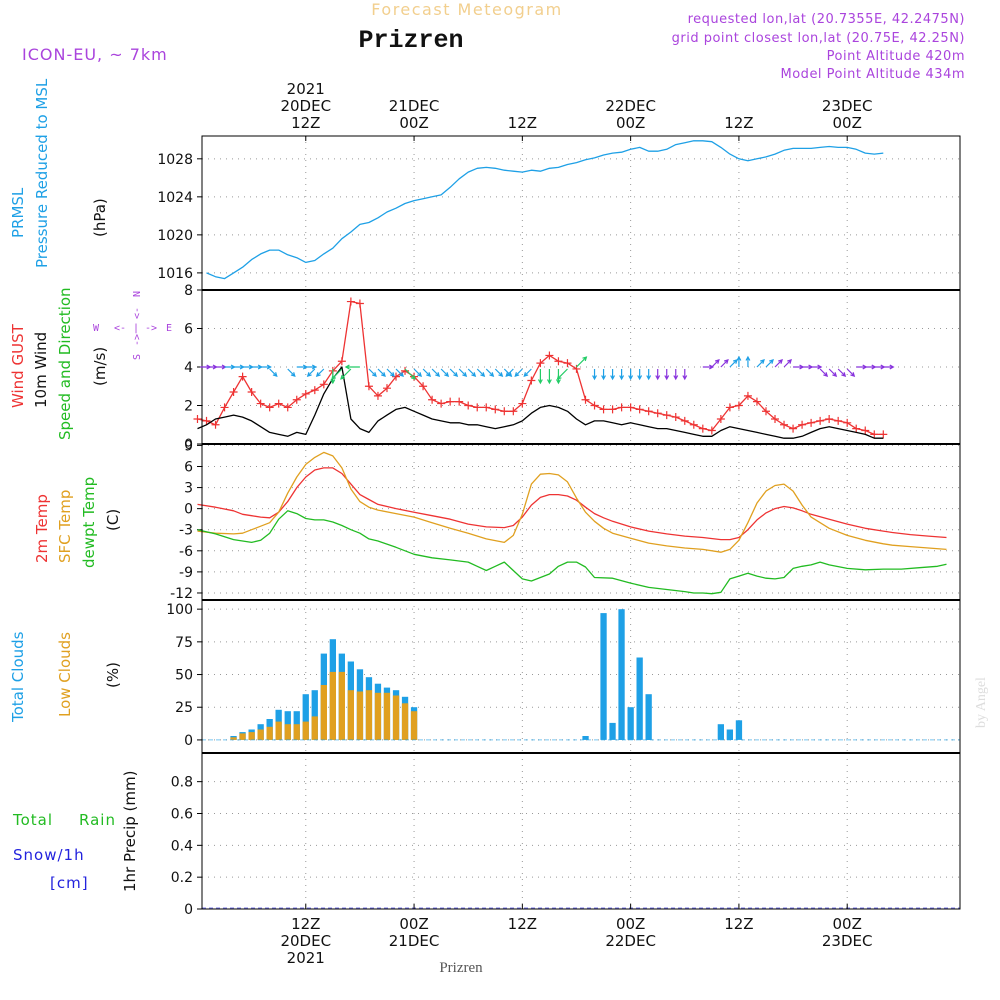  I want to click on pressure-label-name: Pressure Reduced to MSL, so click(42, 173).